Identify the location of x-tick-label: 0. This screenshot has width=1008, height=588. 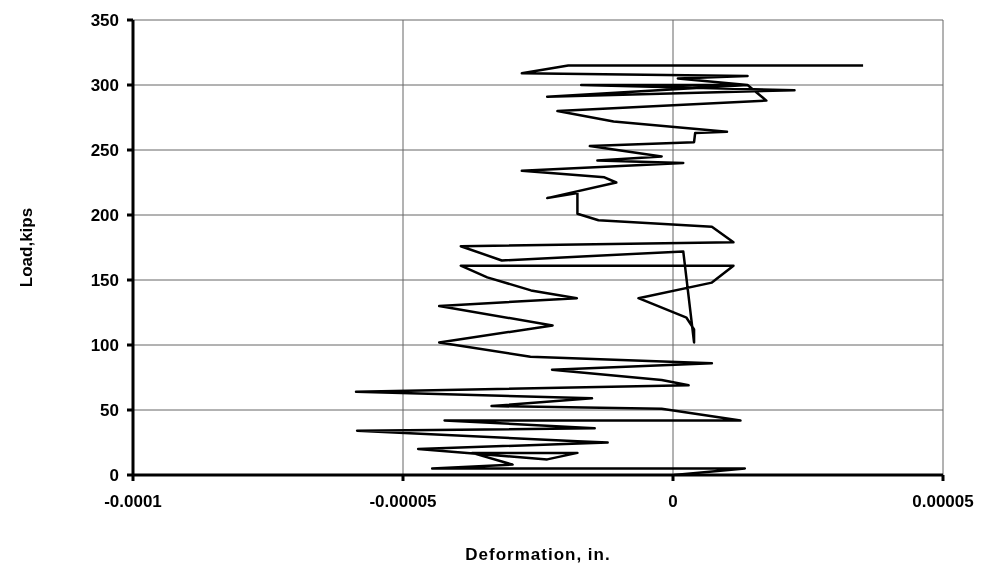
(673, 502).